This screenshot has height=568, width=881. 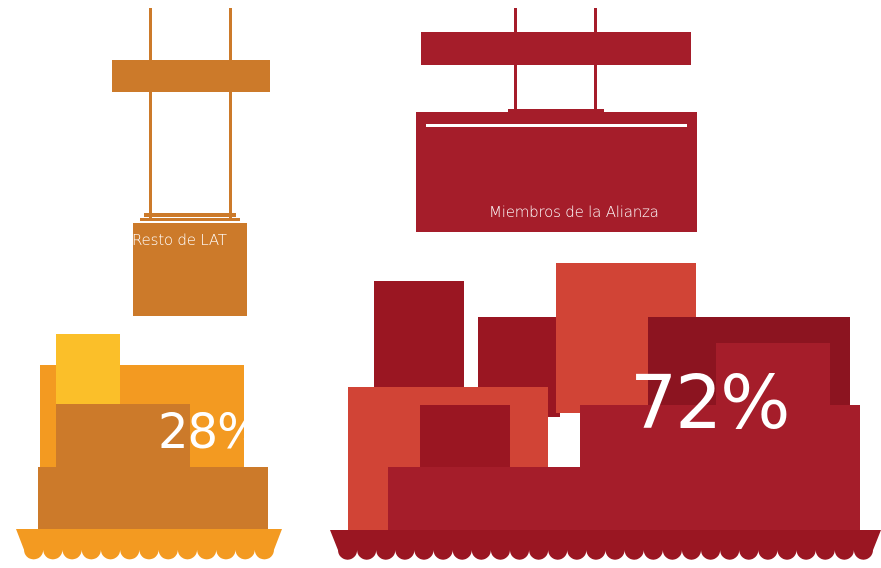 I want to click on container-stripe-alliance, so click(x=556, y=125).